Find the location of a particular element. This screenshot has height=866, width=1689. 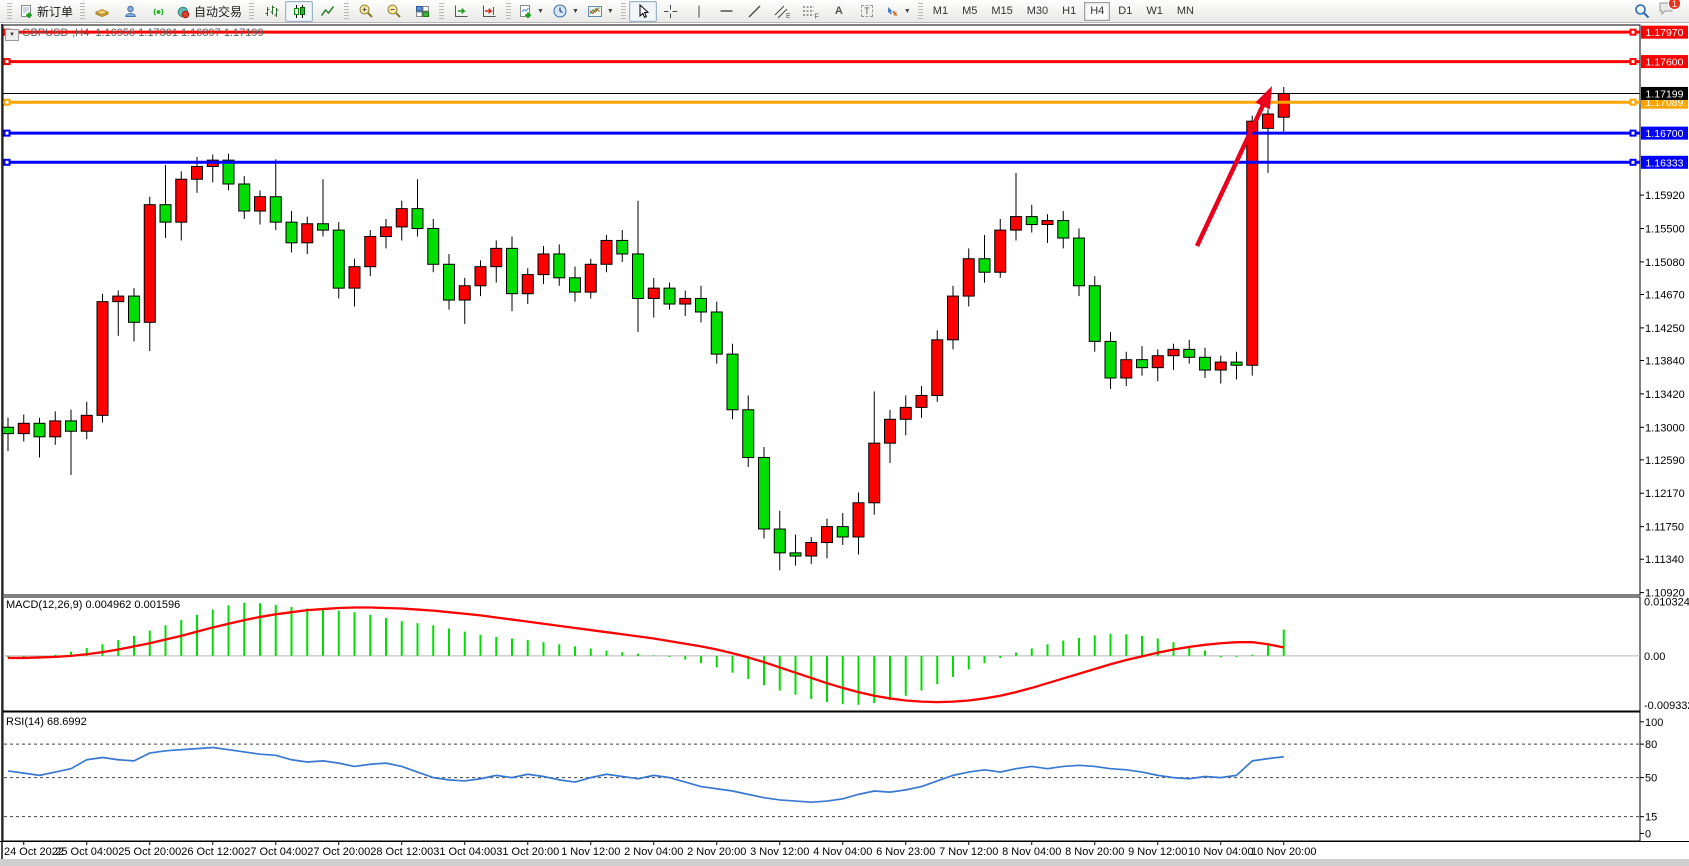

price-flag is located at coordinates (1664, 133).